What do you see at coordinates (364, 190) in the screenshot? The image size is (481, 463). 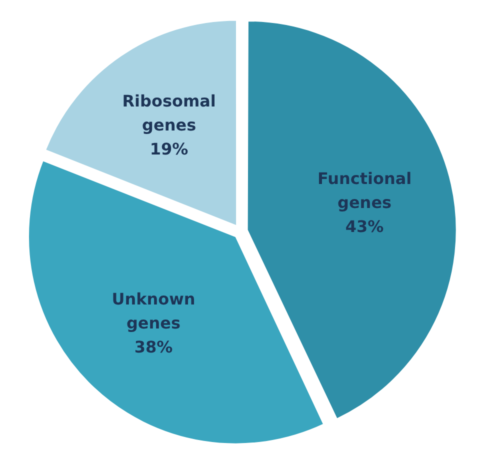 I see `slice-label: Functional genes` at bounding box center [364, 190].